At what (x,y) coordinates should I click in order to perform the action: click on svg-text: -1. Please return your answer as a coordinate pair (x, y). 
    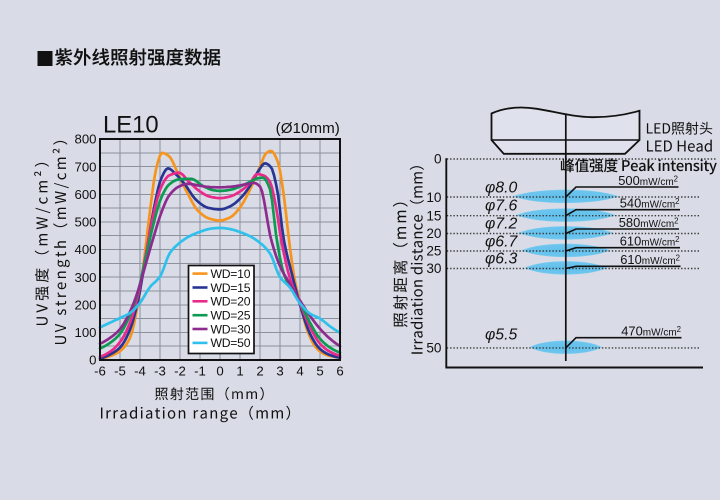
    Looking at the image, I should click on (200, 371).